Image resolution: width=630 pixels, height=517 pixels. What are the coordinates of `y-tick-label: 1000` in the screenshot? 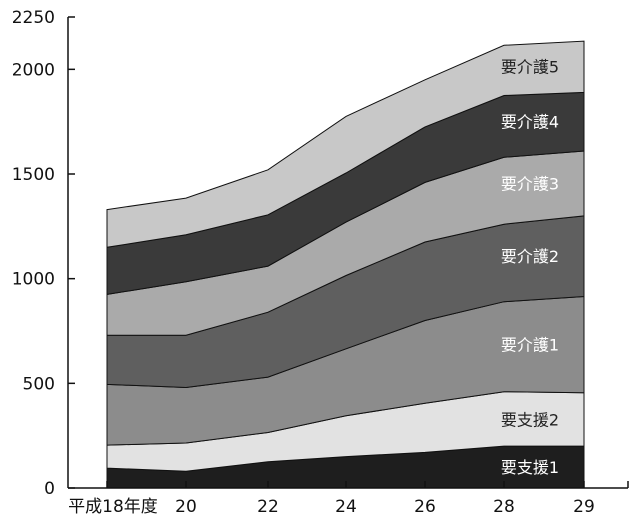 It's located at (33, 280).